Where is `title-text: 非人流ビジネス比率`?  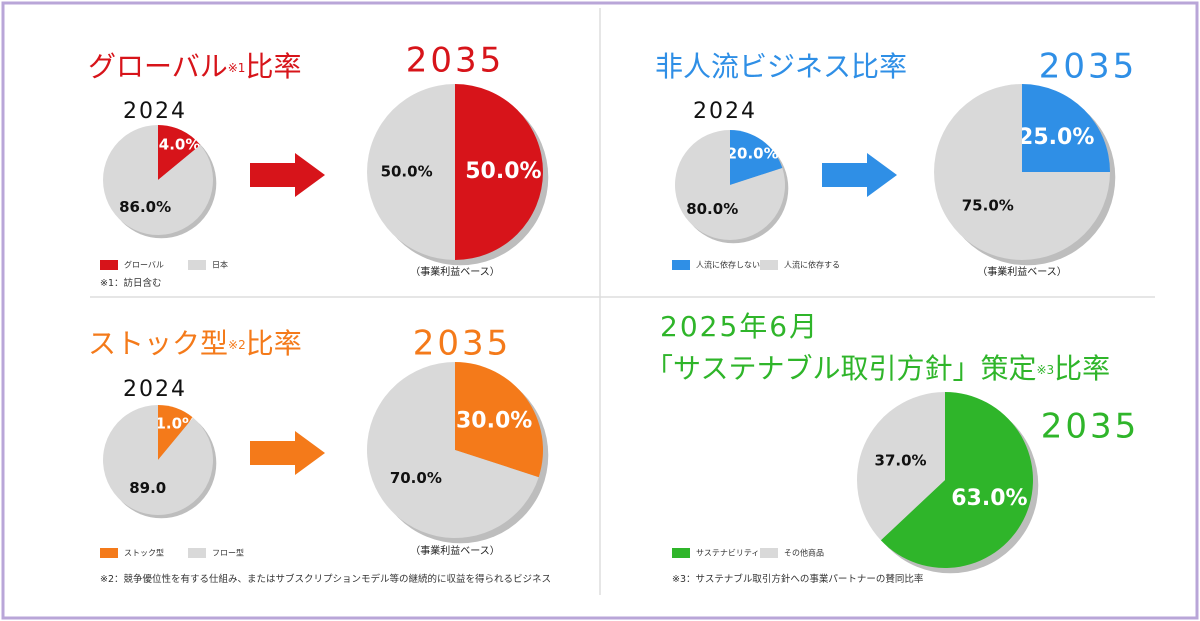
title-text: 非人流ビジネス比率 is located at coordinates (781, 66).